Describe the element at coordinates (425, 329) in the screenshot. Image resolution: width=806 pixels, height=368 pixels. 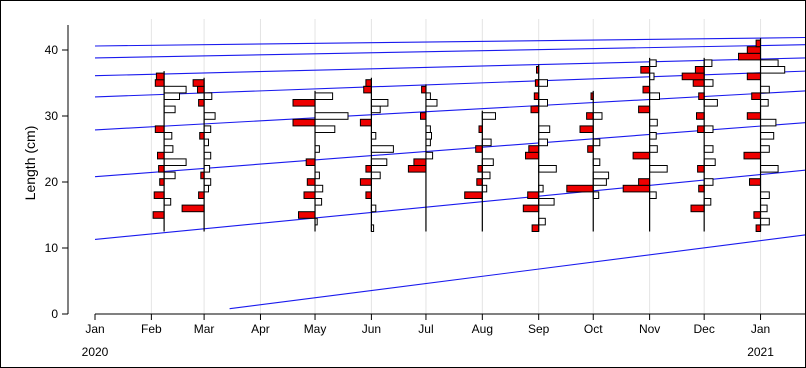
I see `x-tick-label: Jul` at that location.